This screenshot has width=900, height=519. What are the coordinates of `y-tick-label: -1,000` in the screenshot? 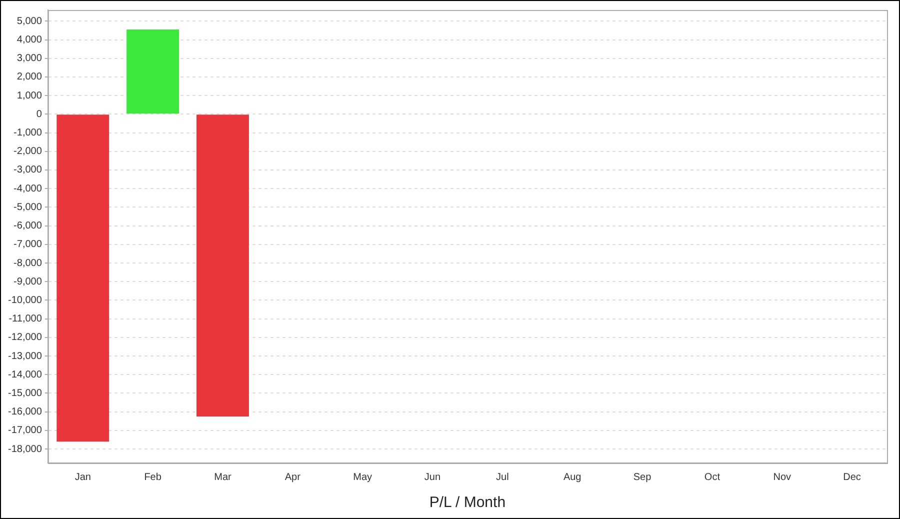 It's located at (28, 133).